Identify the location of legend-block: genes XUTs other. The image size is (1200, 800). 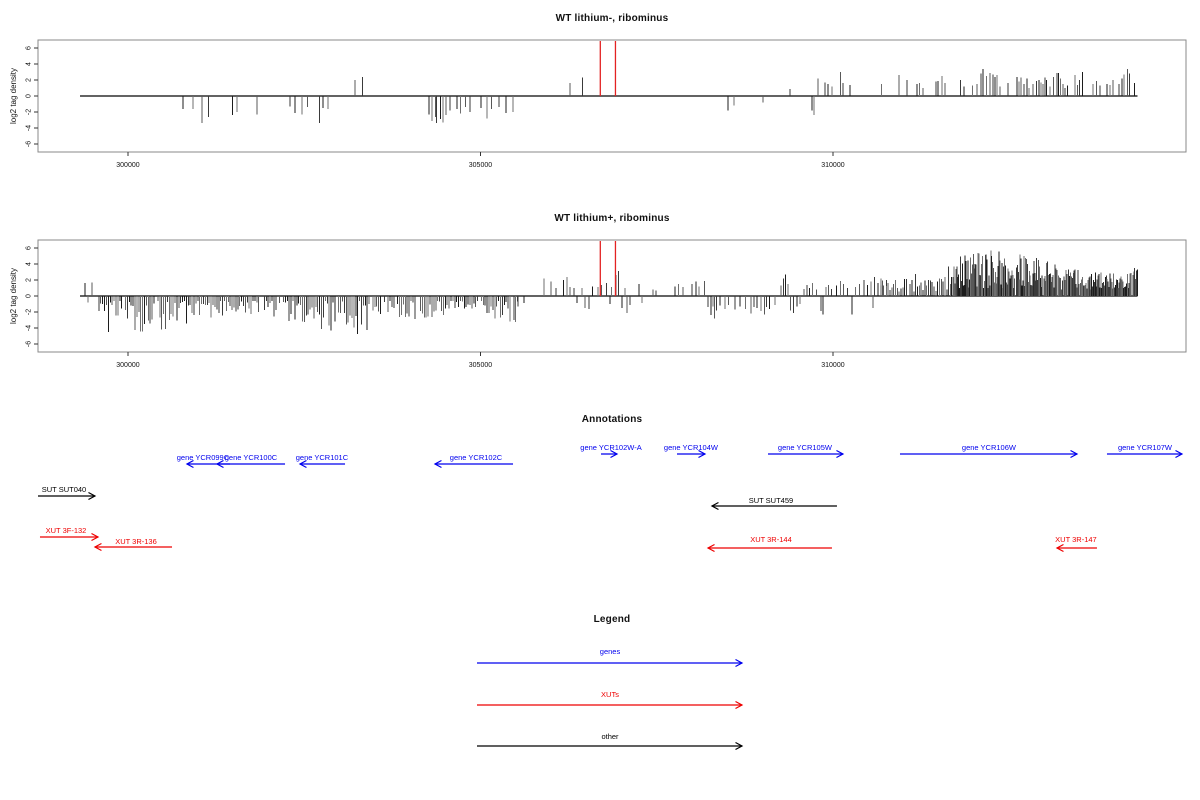
(610, 699).